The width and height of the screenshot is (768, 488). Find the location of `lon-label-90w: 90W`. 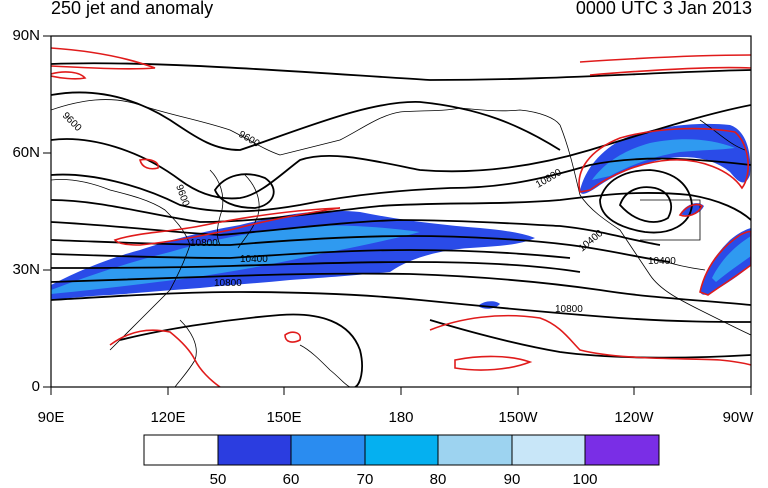

lon-label-90w: 90W is located at coordinates (738, 417).